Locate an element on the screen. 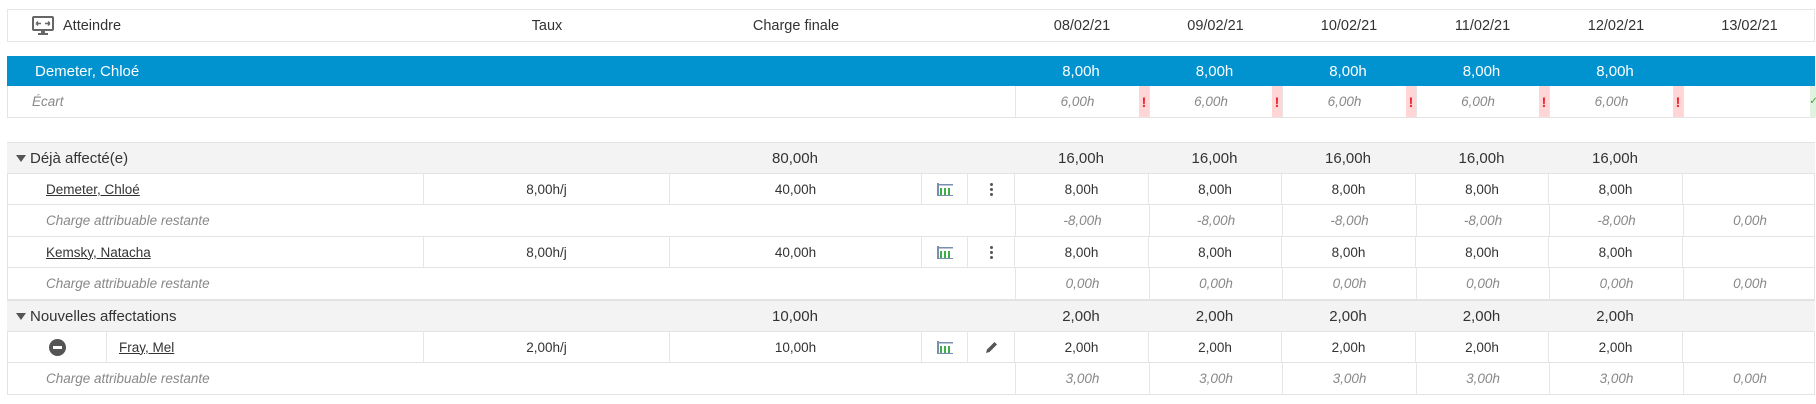  gap-row: Écart 6,00h! 6,00h! 6,00h! 6,00h! 6,00h! ✓ is located at coordinates (911, 102).